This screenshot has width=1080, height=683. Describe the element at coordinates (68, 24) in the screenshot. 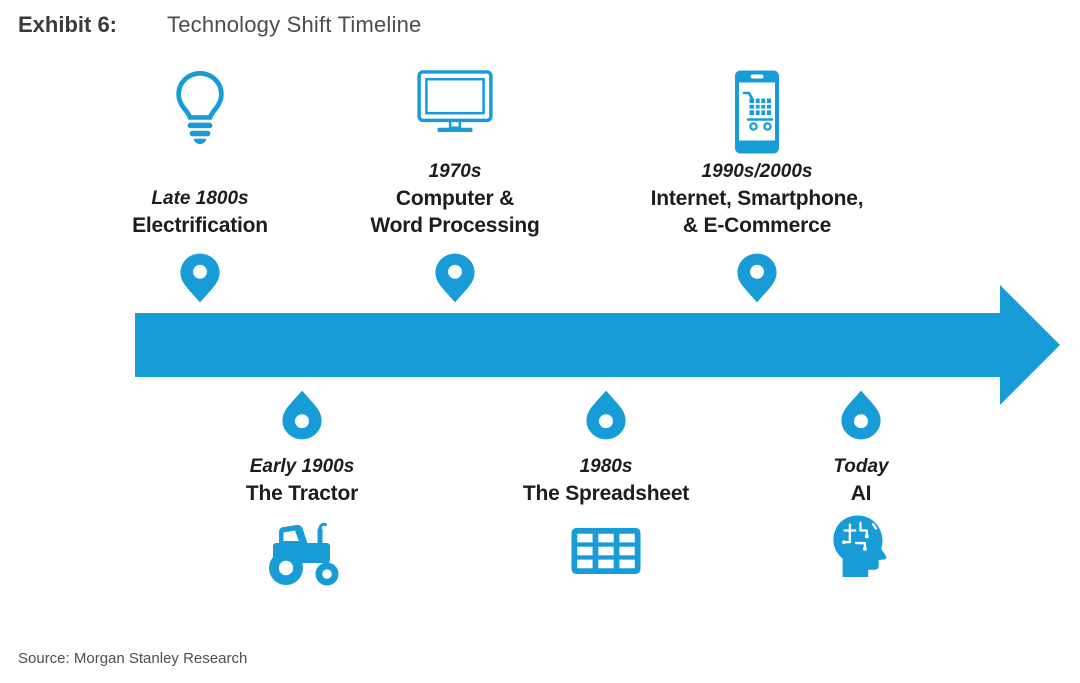

I see `exhibit-number: Exhibit 6:` at that location.